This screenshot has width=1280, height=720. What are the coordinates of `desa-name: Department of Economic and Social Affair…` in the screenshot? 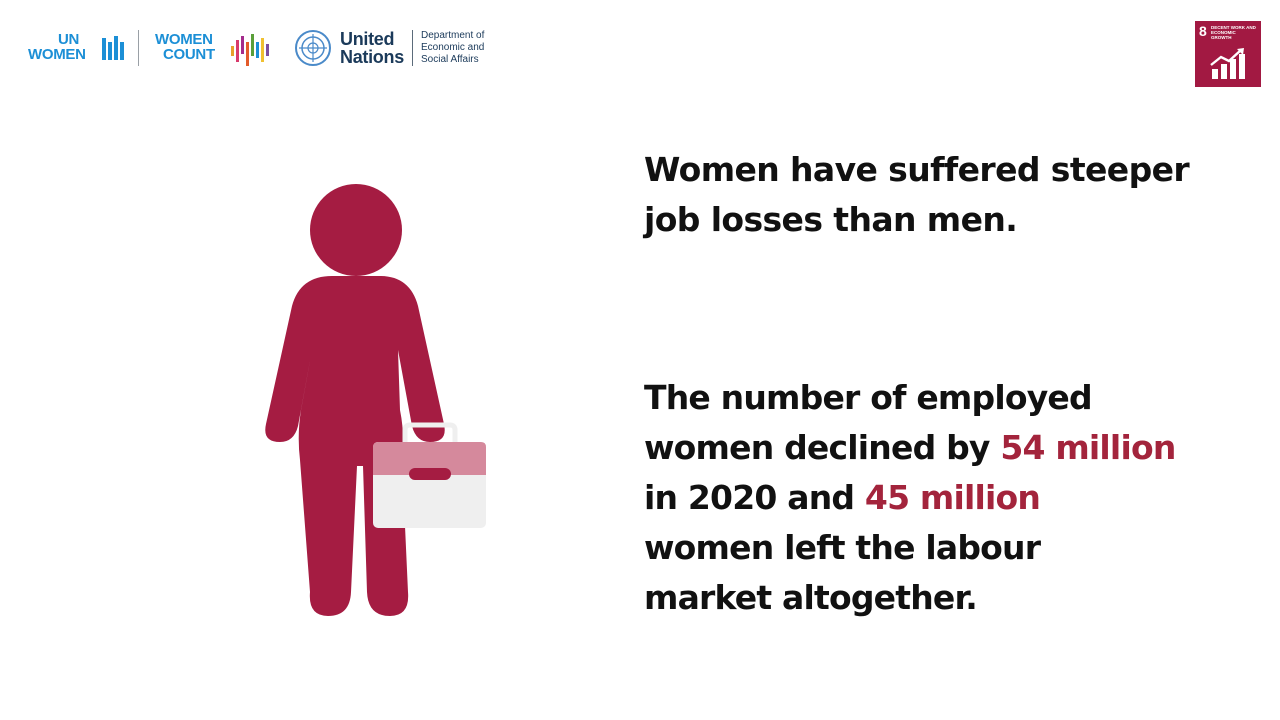 It's located at (466, 48).